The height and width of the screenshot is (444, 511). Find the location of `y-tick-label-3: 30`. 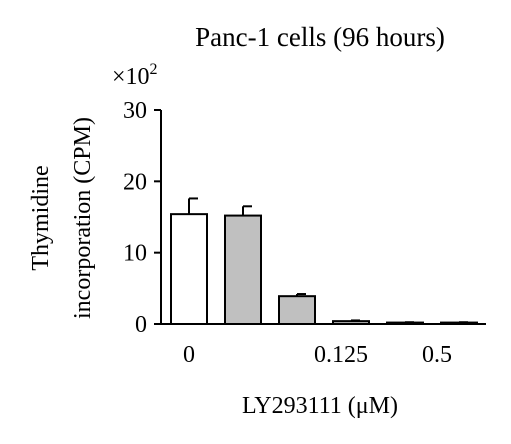

y-tick-label-3: 30 is located at coordinates (135, 111).